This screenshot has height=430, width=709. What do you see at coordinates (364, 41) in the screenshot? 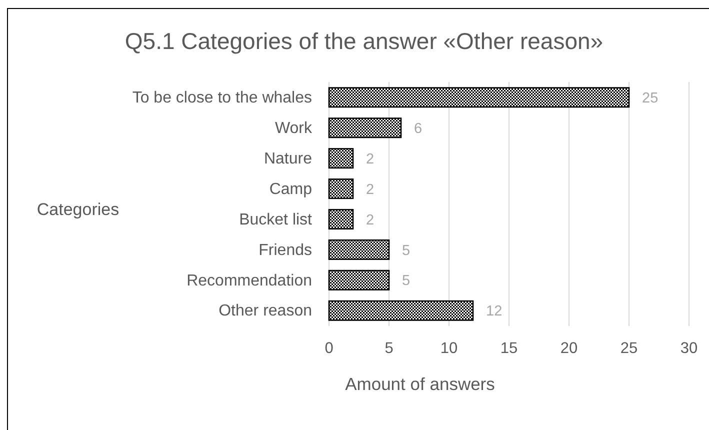
I see `chart-title: Q5.1 Categories of the answer «Other reason»` at bounding box center [364, 41].